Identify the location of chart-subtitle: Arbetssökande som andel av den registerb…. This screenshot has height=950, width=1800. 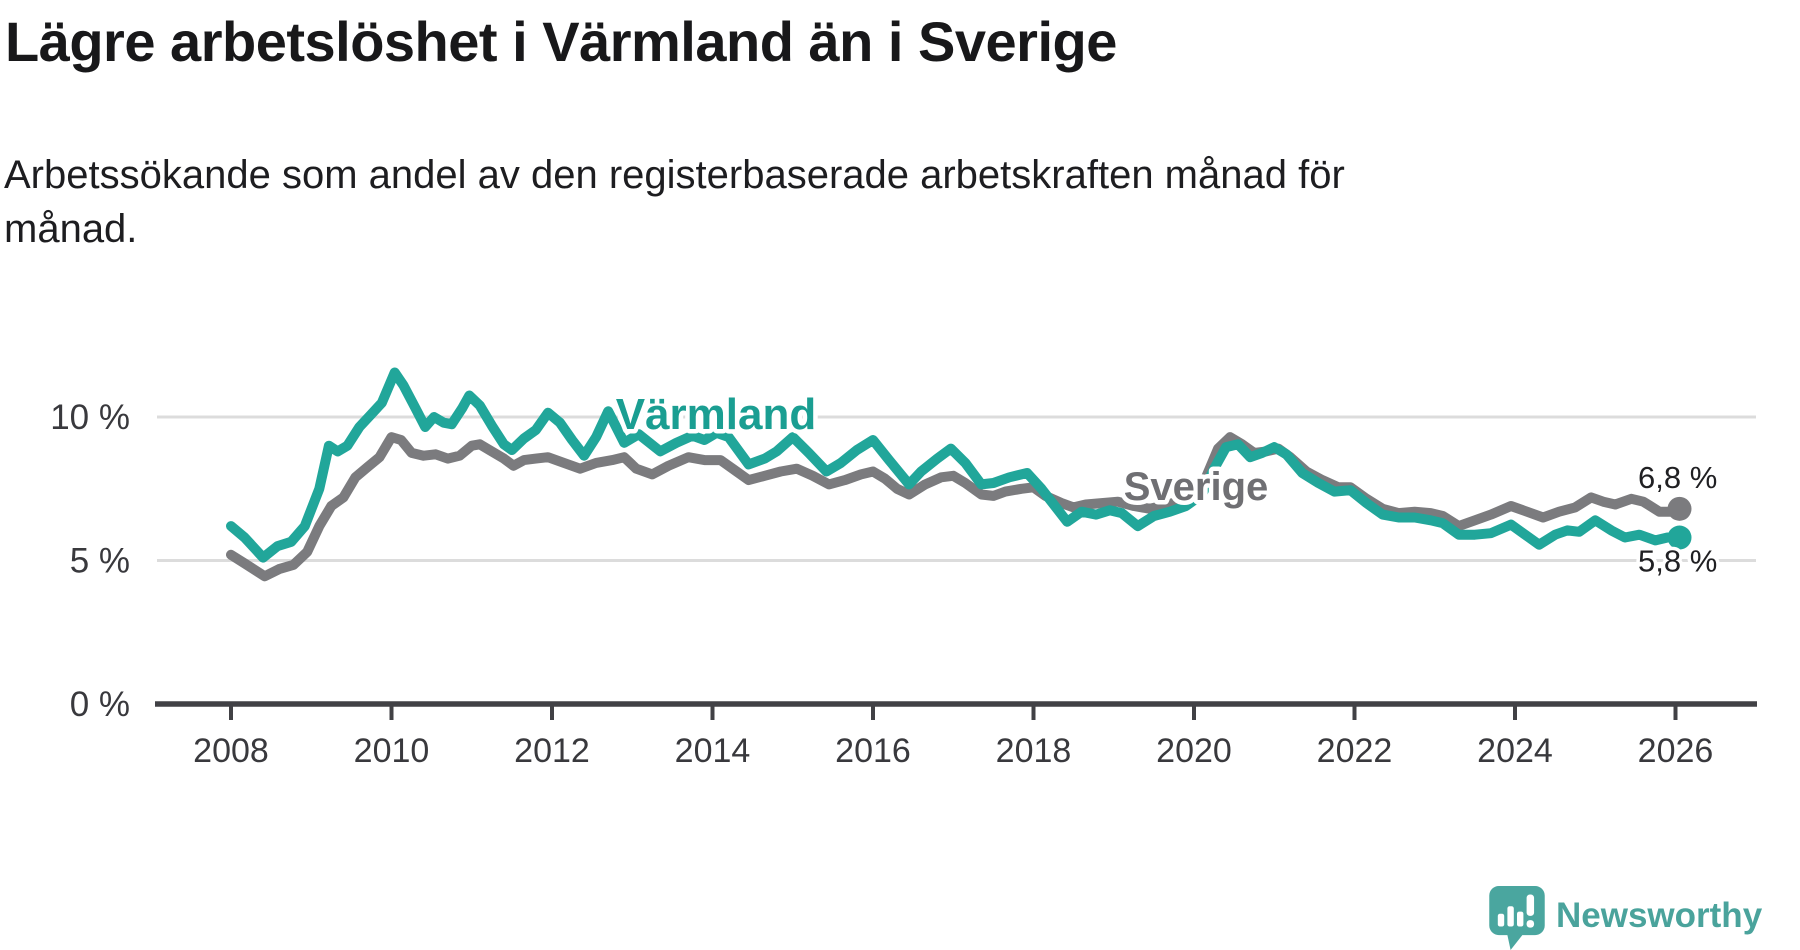
(674, 202).